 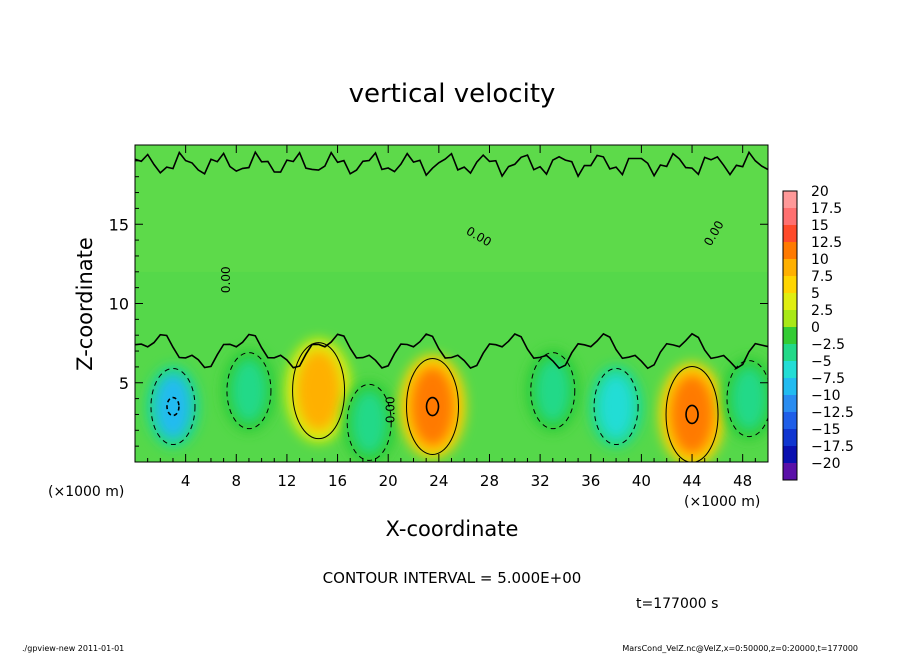 What do you see at coordinates (590, 481) in the screenshot?
I see `x-tick-label-36: 36` at bounding box center [590, 481].